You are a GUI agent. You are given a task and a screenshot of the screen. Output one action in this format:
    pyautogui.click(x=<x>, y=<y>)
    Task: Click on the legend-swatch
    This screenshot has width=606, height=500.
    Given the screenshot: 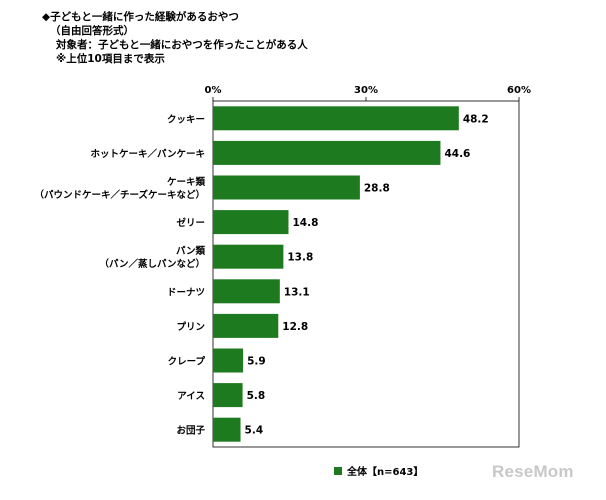 What is the action you would take?
    pyautogui.click(x=338, y=470)
    